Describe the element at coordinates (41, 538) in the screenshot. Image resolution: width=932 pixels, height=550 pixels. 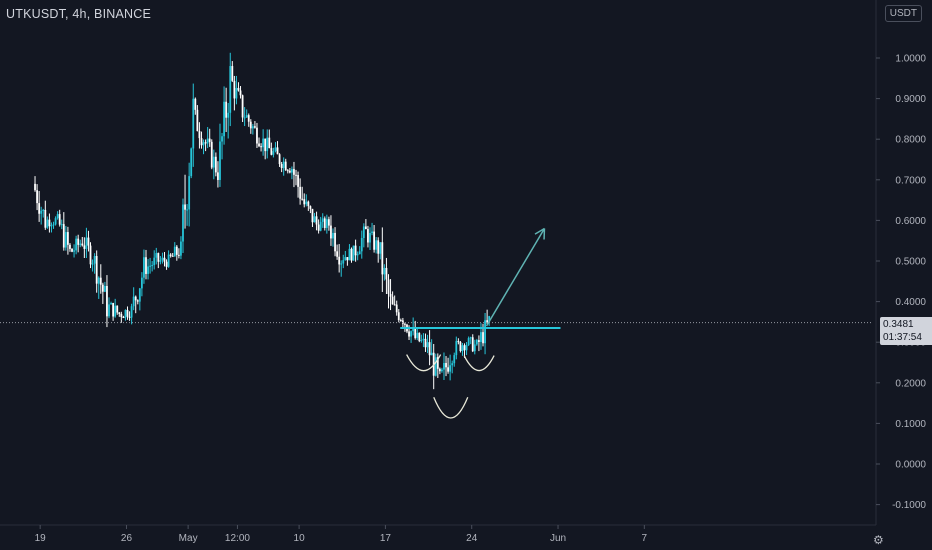
I see `x-tick-label: 19` at that location.